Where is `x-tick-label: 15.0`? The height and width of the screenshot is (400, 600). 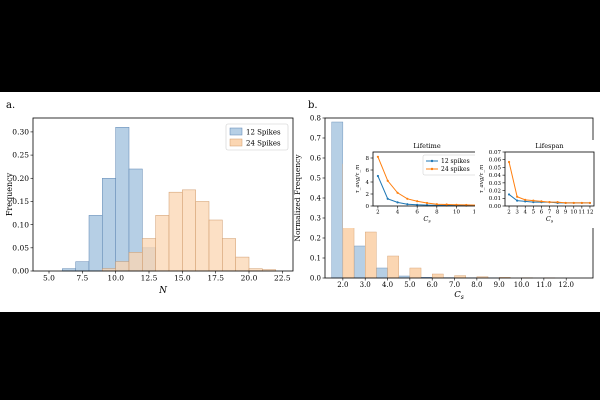 x-tick-label: 15.0 is located at coordinates (182, 278).